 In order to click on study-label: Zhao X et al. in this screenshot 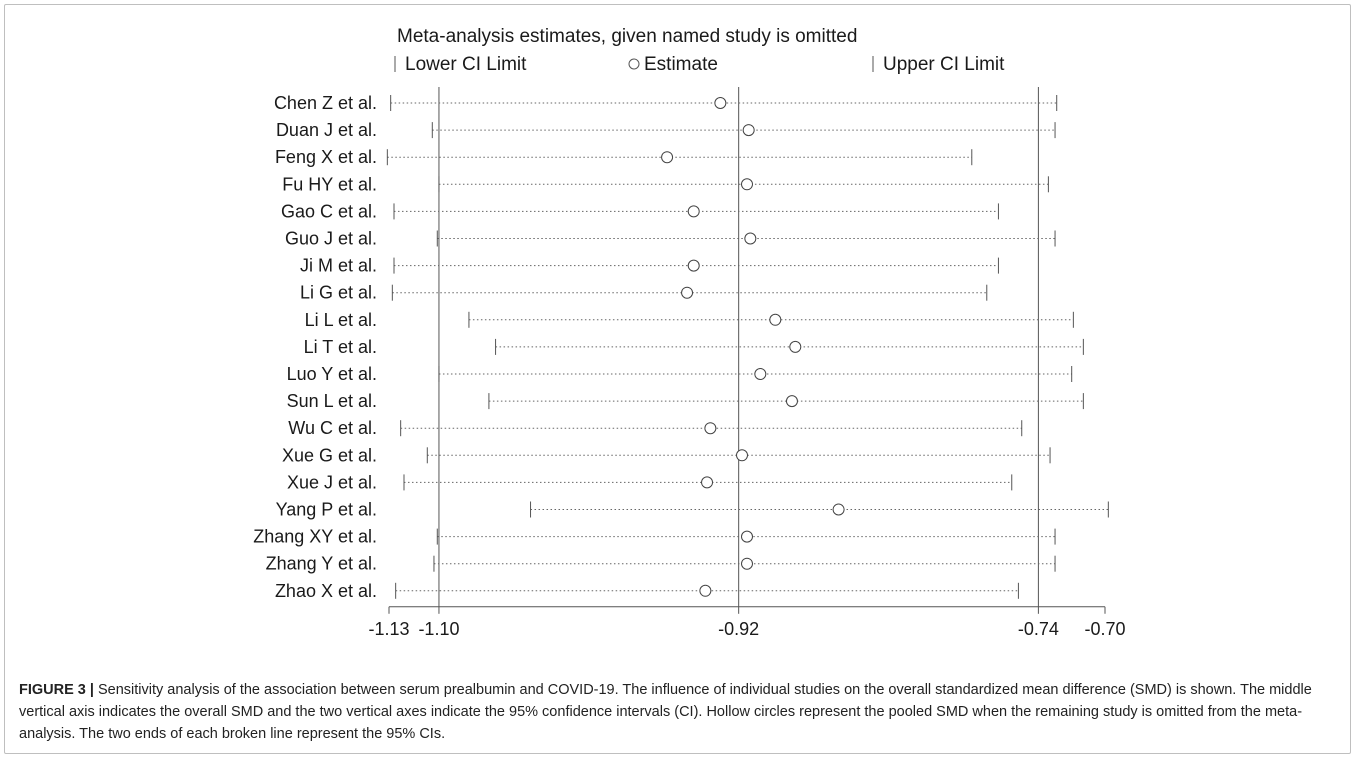, I will do `click(326, 591)`.